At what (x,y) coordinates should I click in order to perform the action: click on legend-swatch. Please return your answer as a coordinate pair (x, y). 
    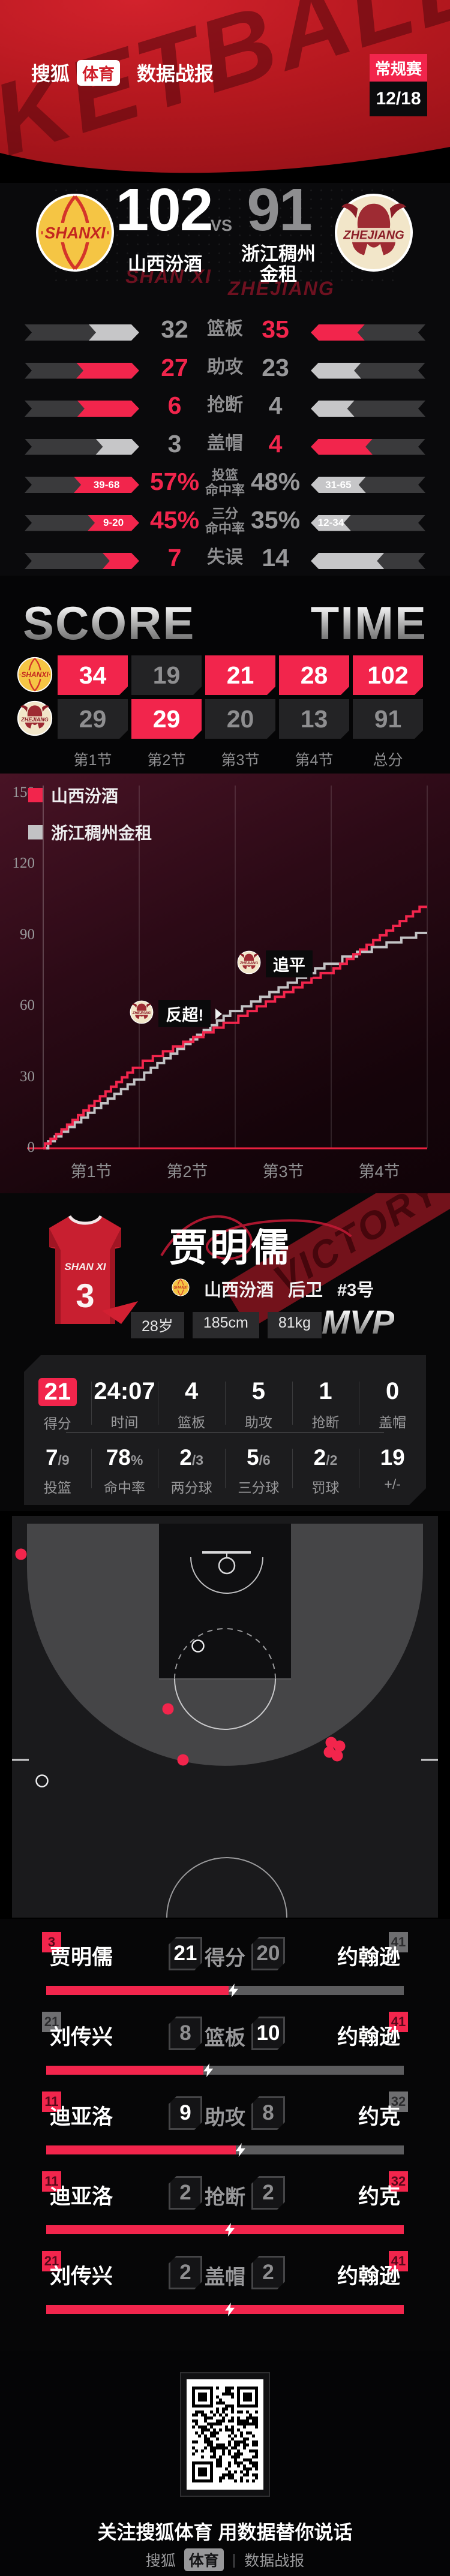
    Looking at the image, I should click on (35, 795).